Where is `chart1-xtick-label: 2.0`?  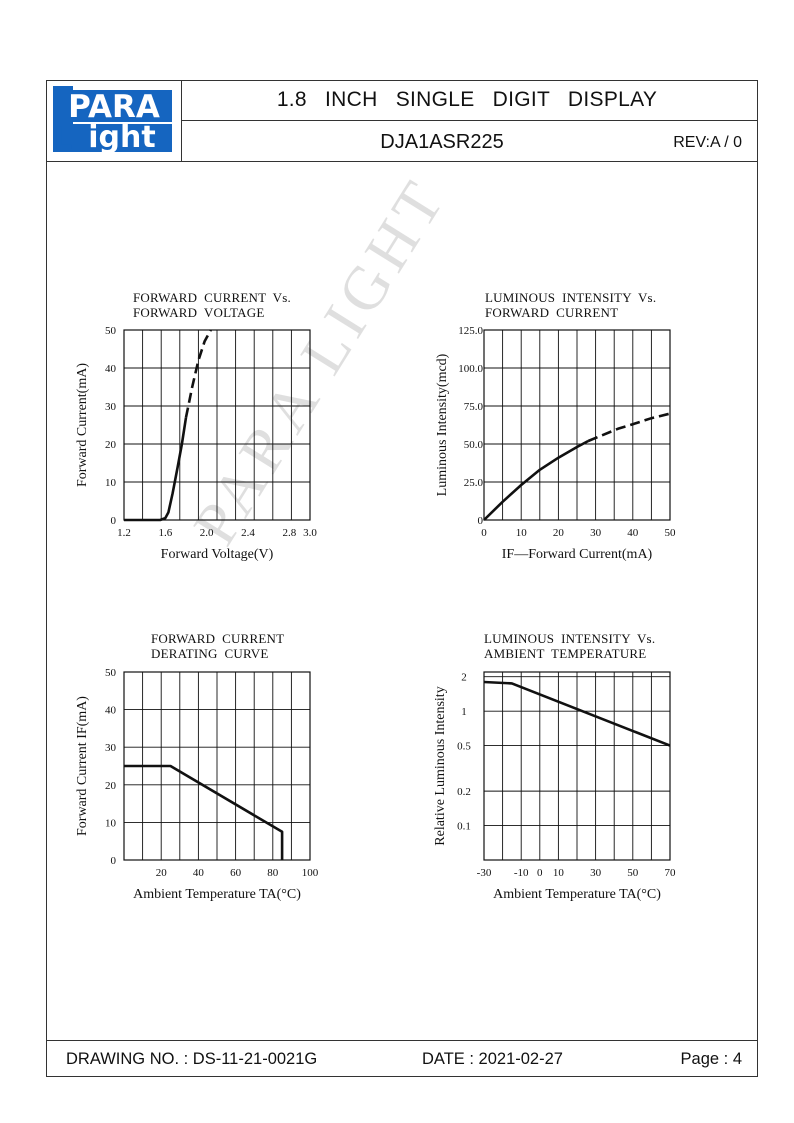 chart1-xtick-label: 2.0 is located at coordinates (207, 533).